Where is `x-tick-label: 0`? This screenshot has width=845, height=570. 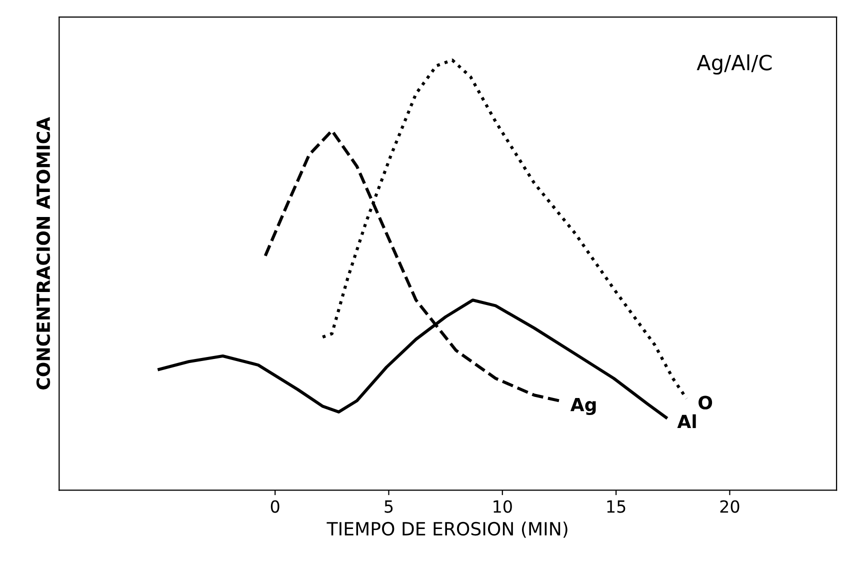 x-tick-label: 0 is located at coordinates (275, 506).